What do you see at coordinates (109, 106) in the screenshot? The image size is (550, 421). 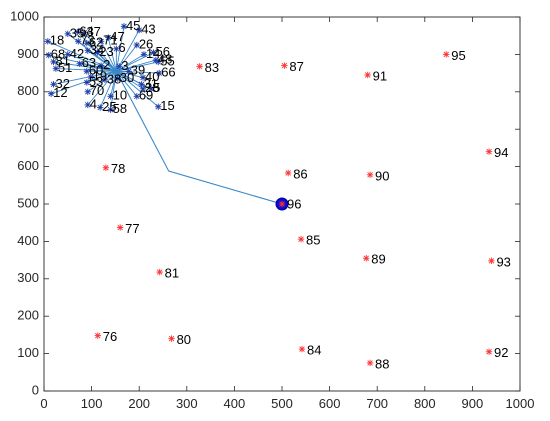 I see `label-25: 25` at bounding box center [109, 106].